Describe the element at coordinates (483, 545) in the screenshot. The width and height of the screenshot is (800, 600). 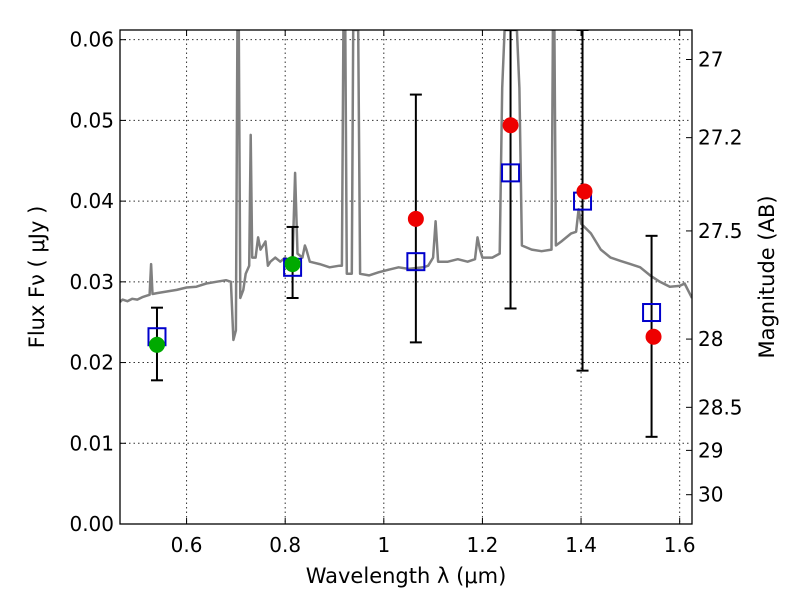
I see `x-tick-label: 1.2` at that location.